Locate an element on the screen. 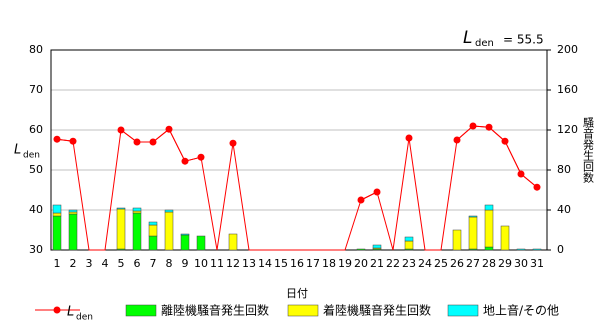 The width and height of the screenshot is (600, 329). x-tick-label: 29 is located at coordinates (505, 263).